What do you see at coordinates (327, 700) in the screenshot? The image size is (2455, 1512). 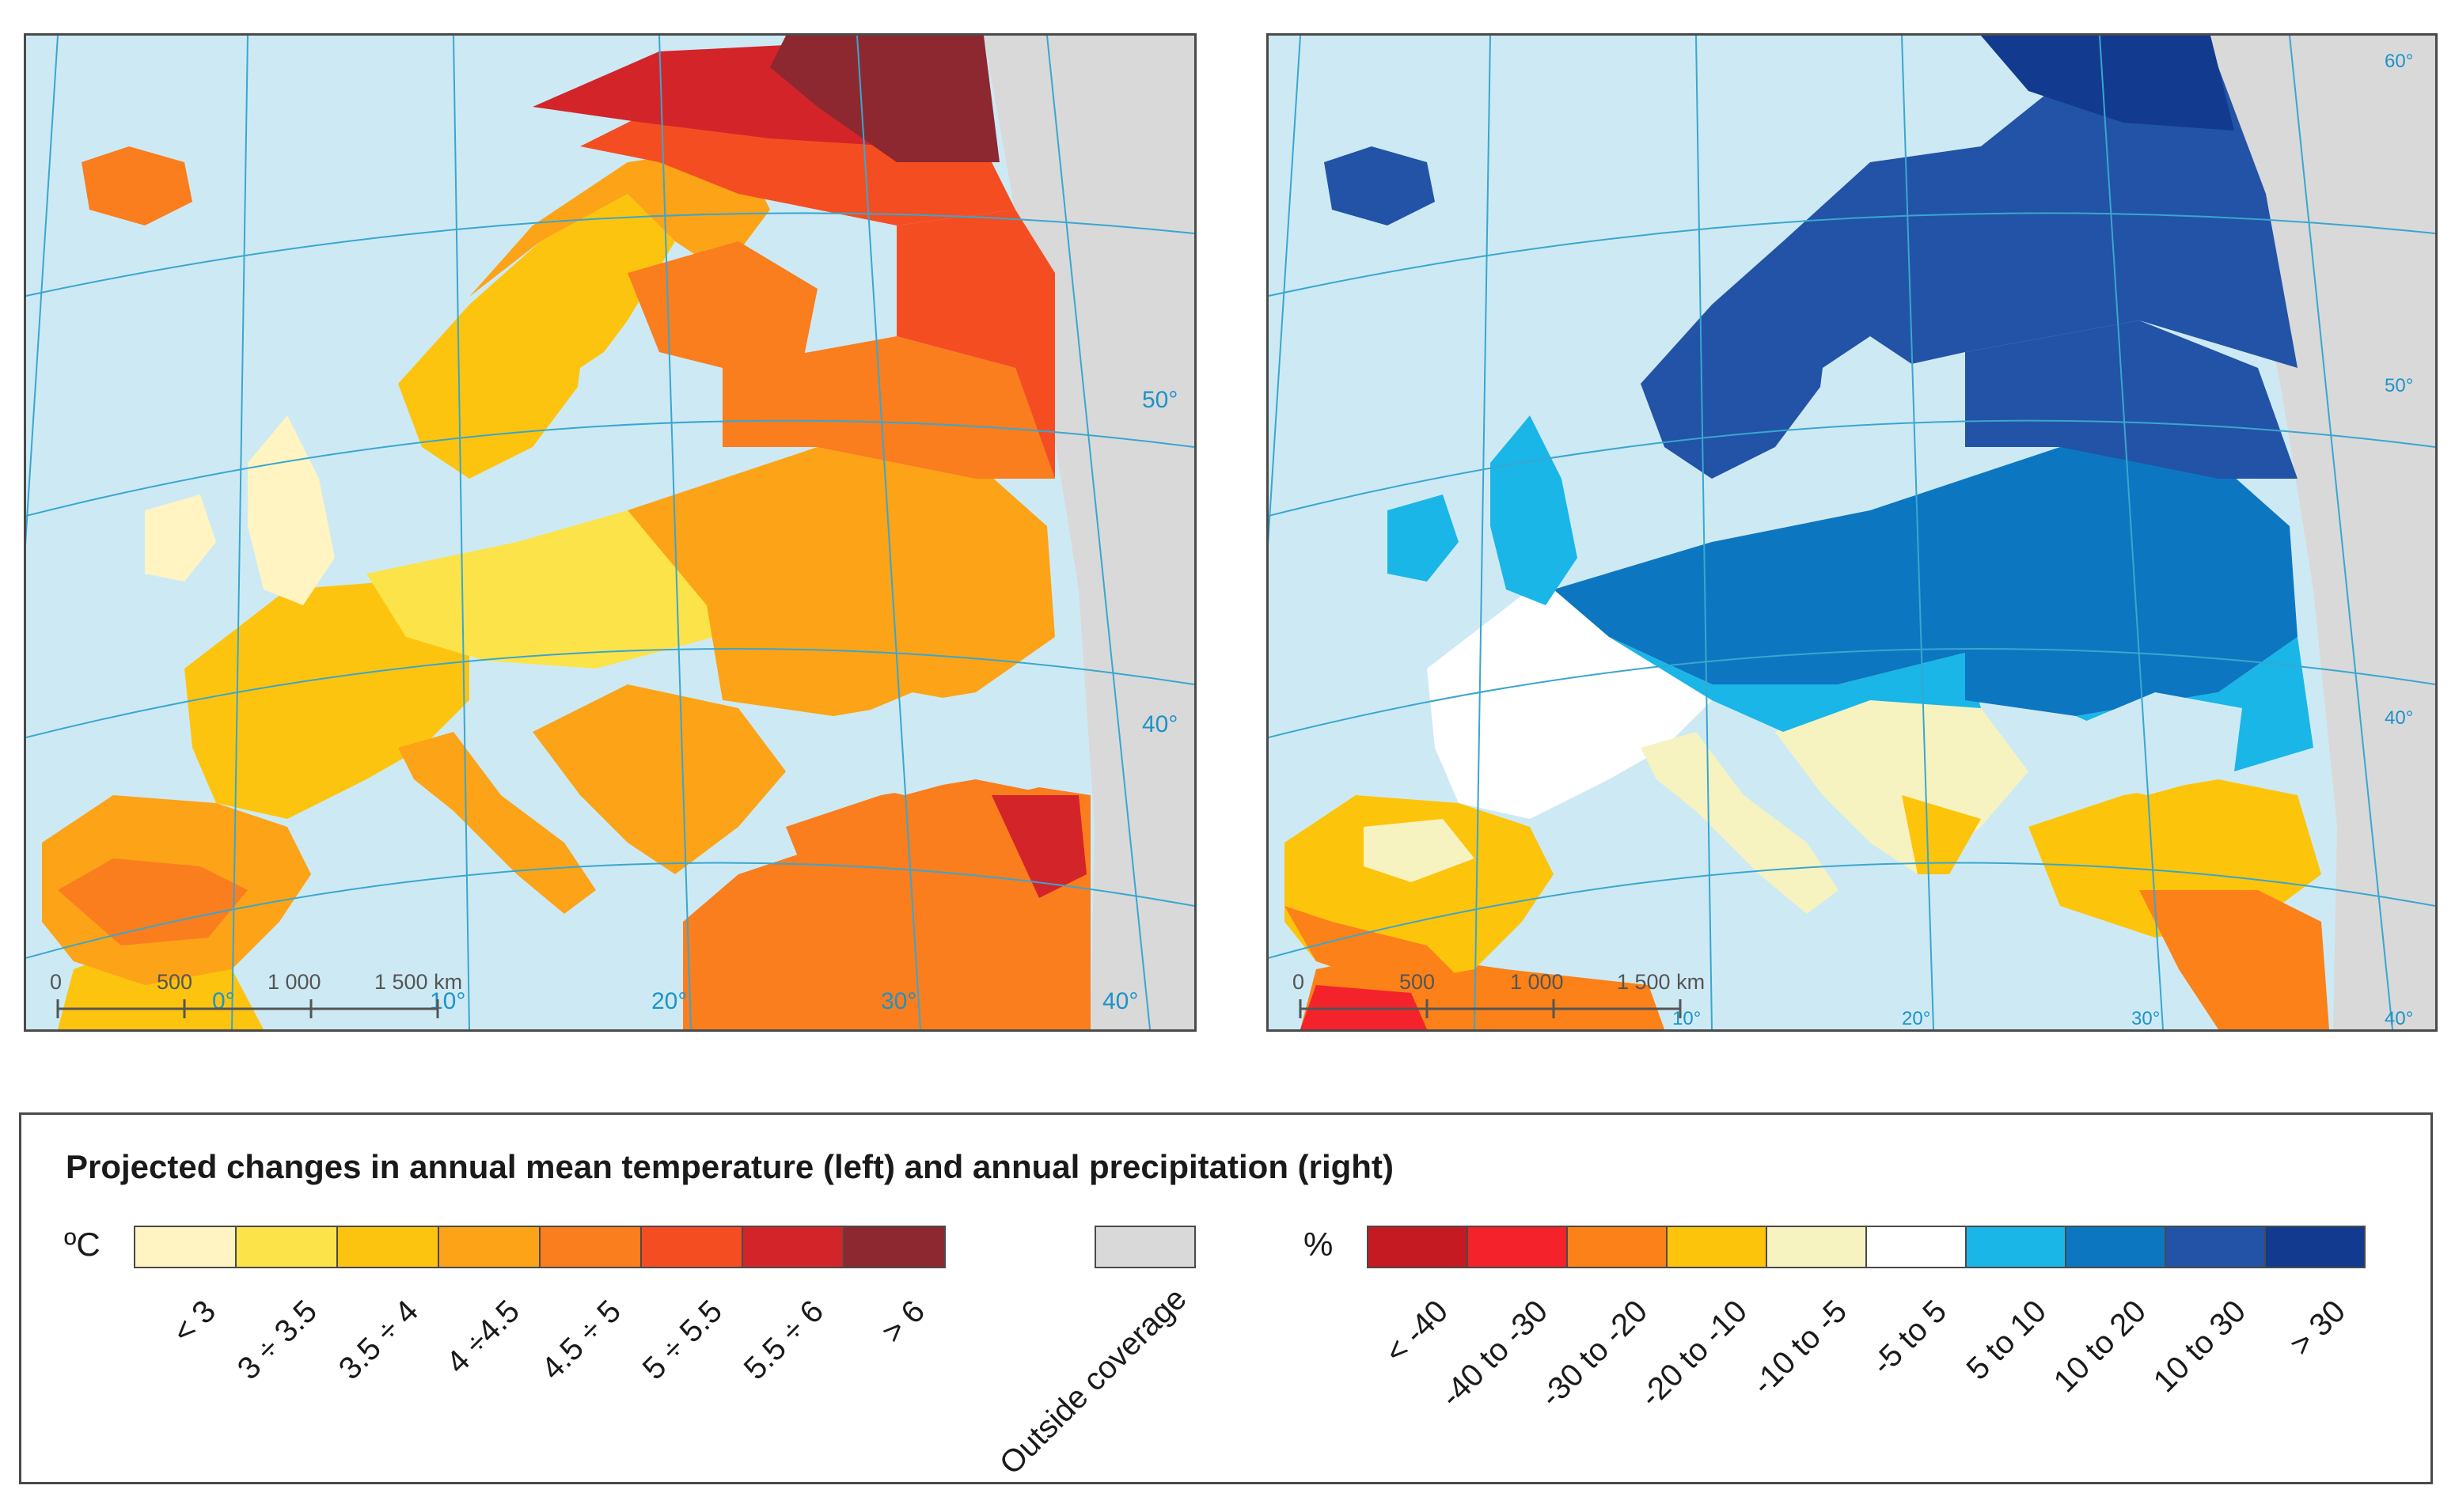 I see `france` at bounding box center [327, 700].